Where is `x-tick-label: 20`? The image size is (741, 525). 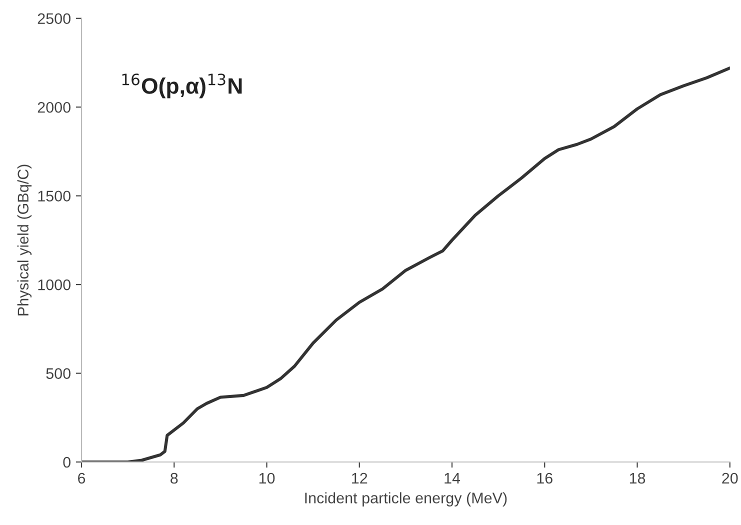 x-tick-label: 20 is located at coordinates (730, 478).